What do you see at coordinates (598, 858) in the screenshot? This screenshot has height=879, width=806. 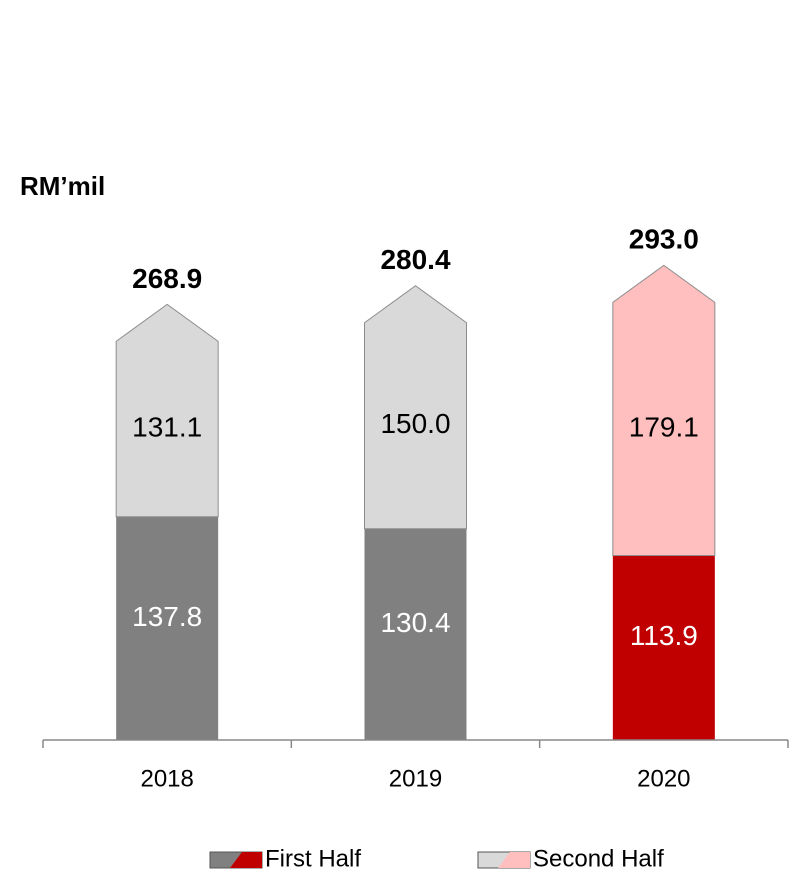 I see `legend-label: Second Half` at bounding box center [598, 858].